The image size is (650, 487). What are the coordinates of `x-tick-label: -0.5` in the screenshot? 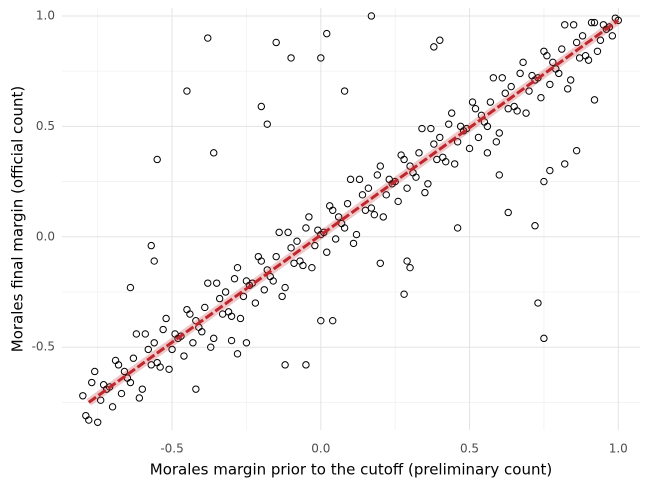 It's located at (171, 449).